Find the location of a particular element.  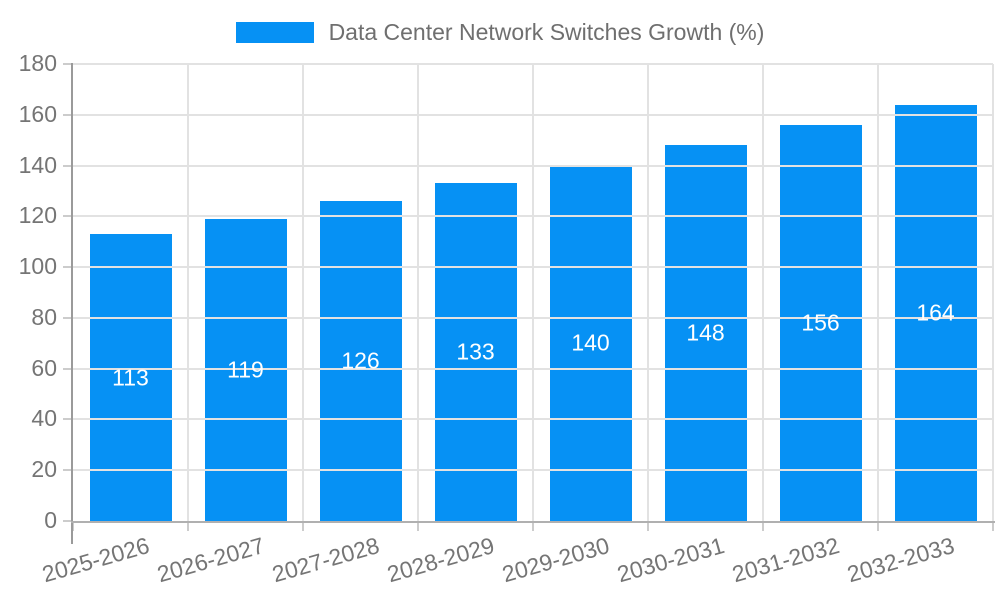

bar-value-label: 113 is located at coordinates (130, 377).